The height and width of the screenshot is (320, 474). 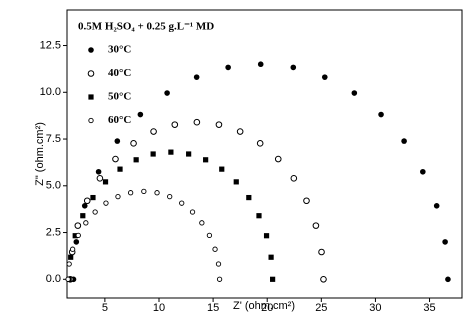 What do you see at coordinates (53, 232) in the screenshot?
I see `y-tick-label: 2.5` at bounding box center [53, 232].